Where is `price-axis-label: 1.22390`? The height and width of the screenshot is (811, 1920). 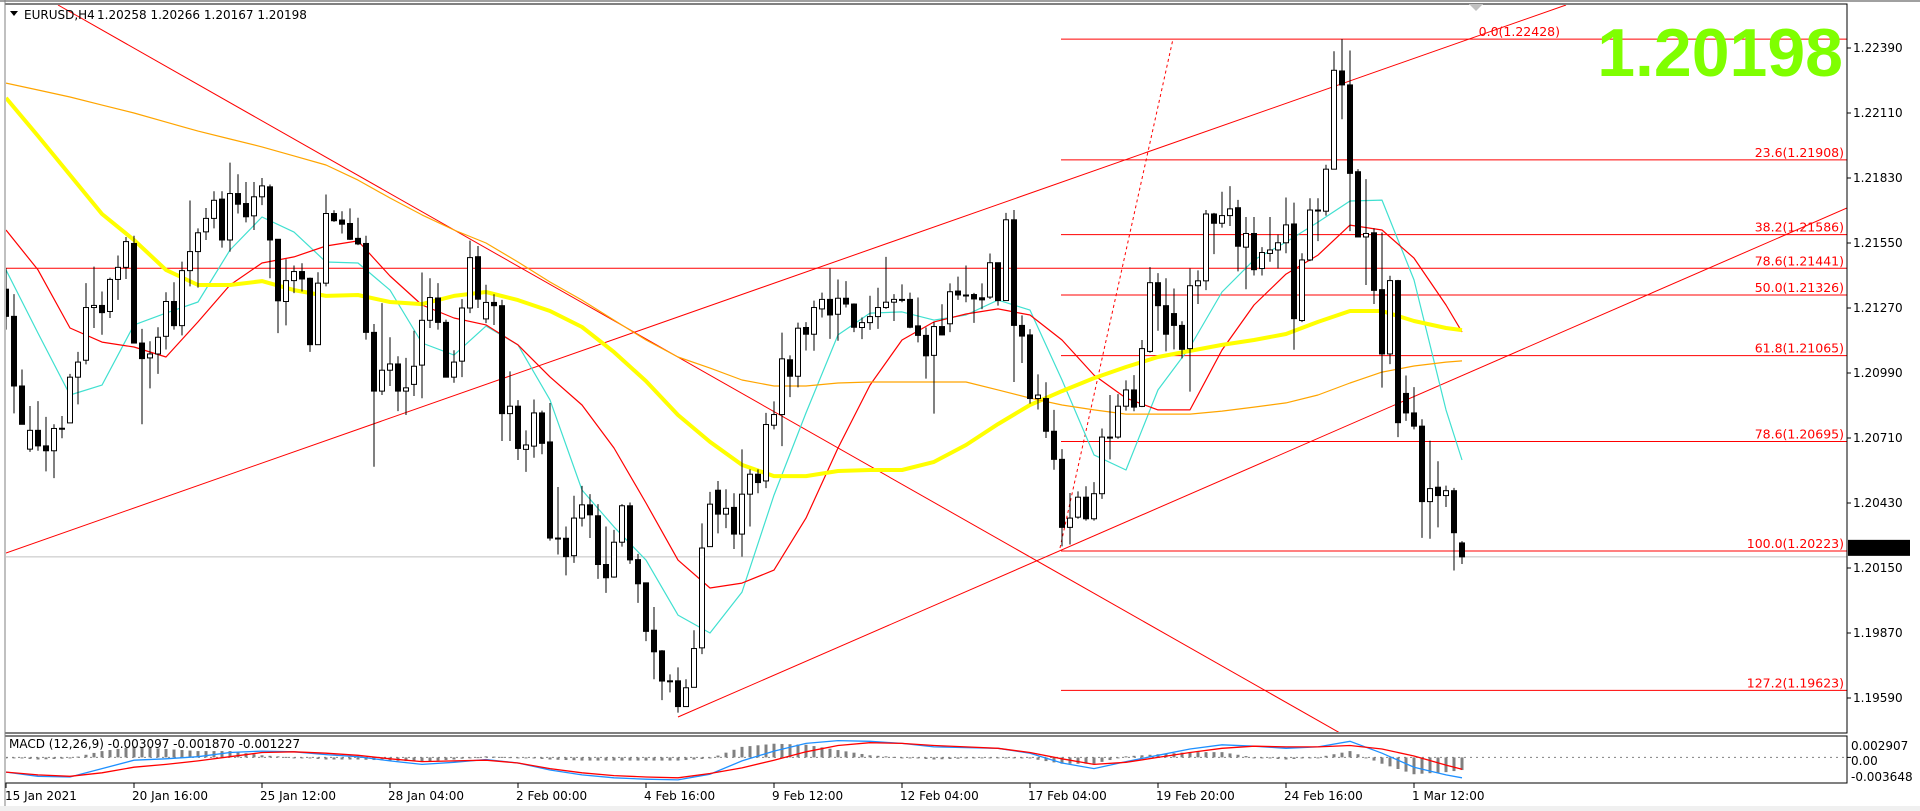
price-axis-label: 1.22390 is located at coordinates (1878, 48).